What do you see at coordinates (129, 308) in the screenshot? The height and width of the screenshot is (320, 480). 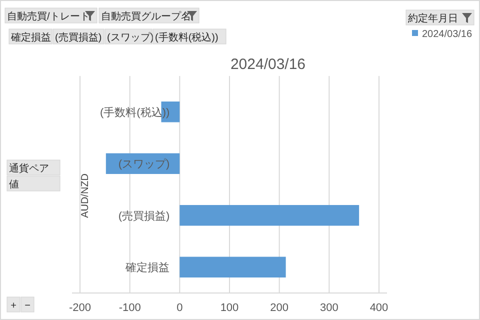 I see `x-tick-label: -100` at bounding box center [129, 308].